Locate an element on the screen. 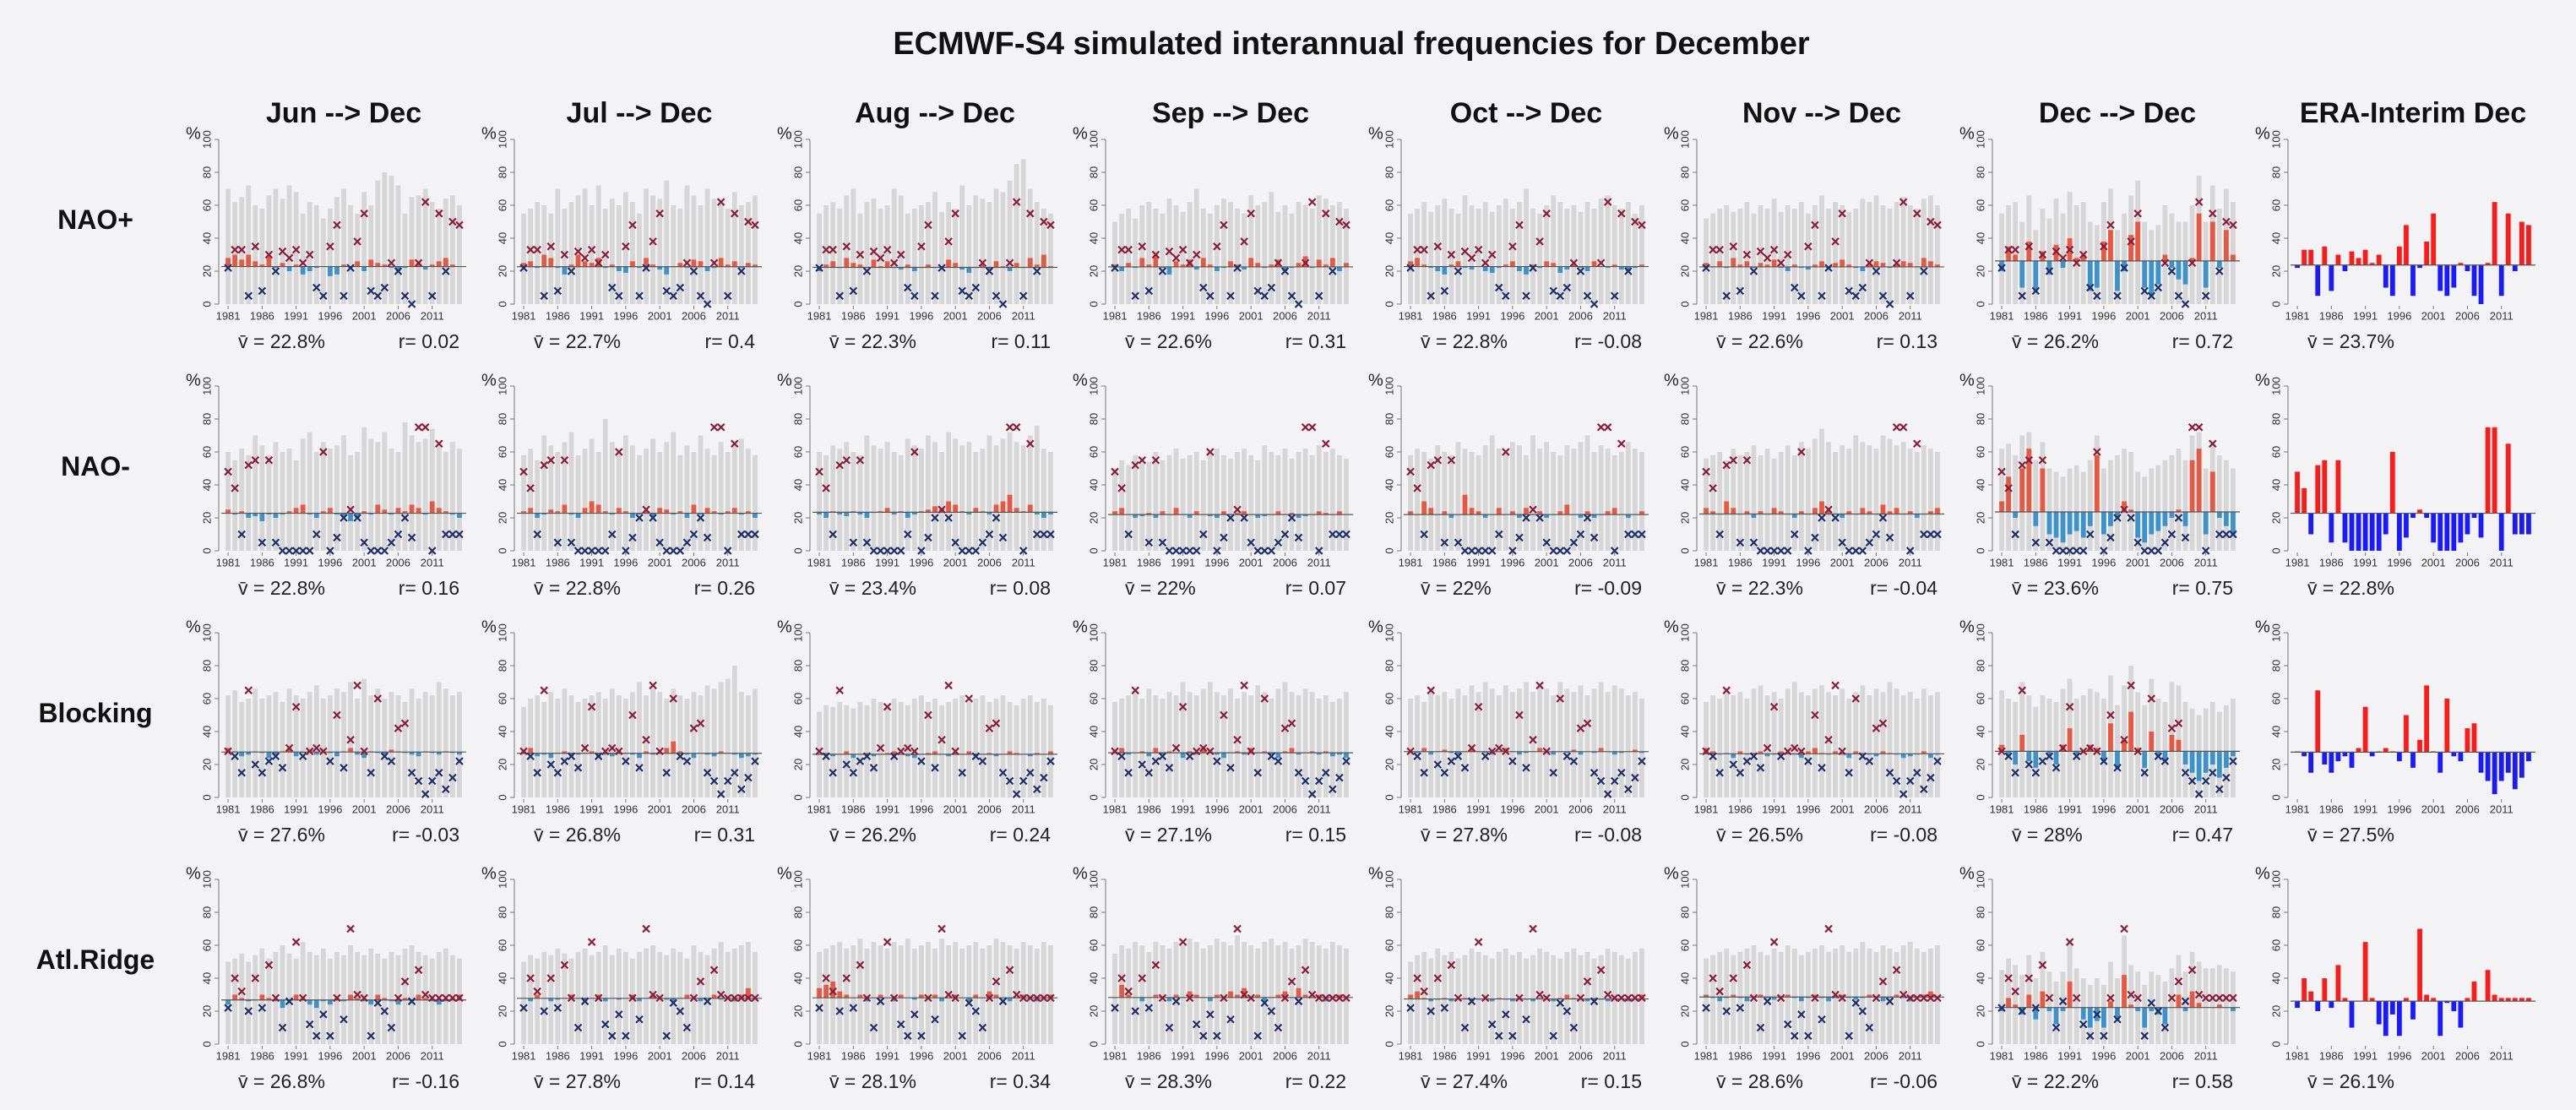 The width and height of the screenshot is (2576, 1110). mean-label: v̄ = 28% is located at coordinates (2047, 835).